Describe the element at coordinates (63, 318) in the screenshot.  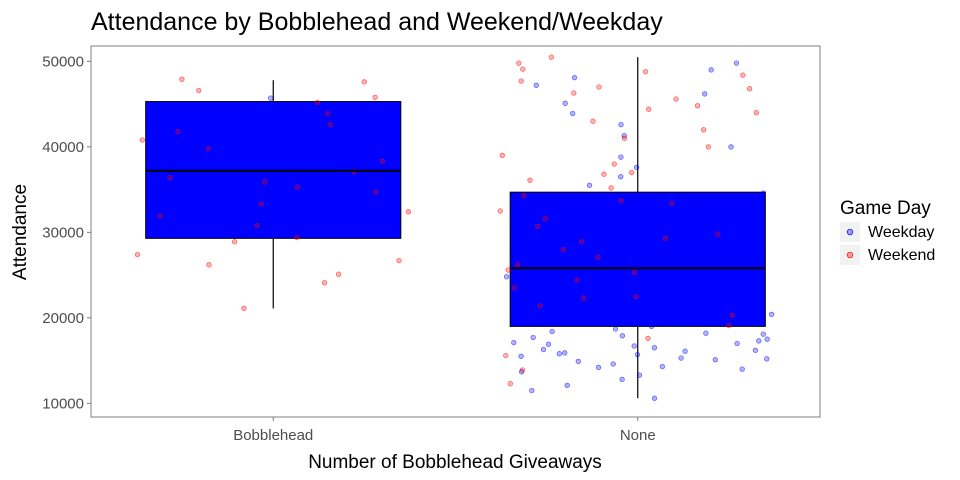
I see `y-tick-label: 20000` at that location.